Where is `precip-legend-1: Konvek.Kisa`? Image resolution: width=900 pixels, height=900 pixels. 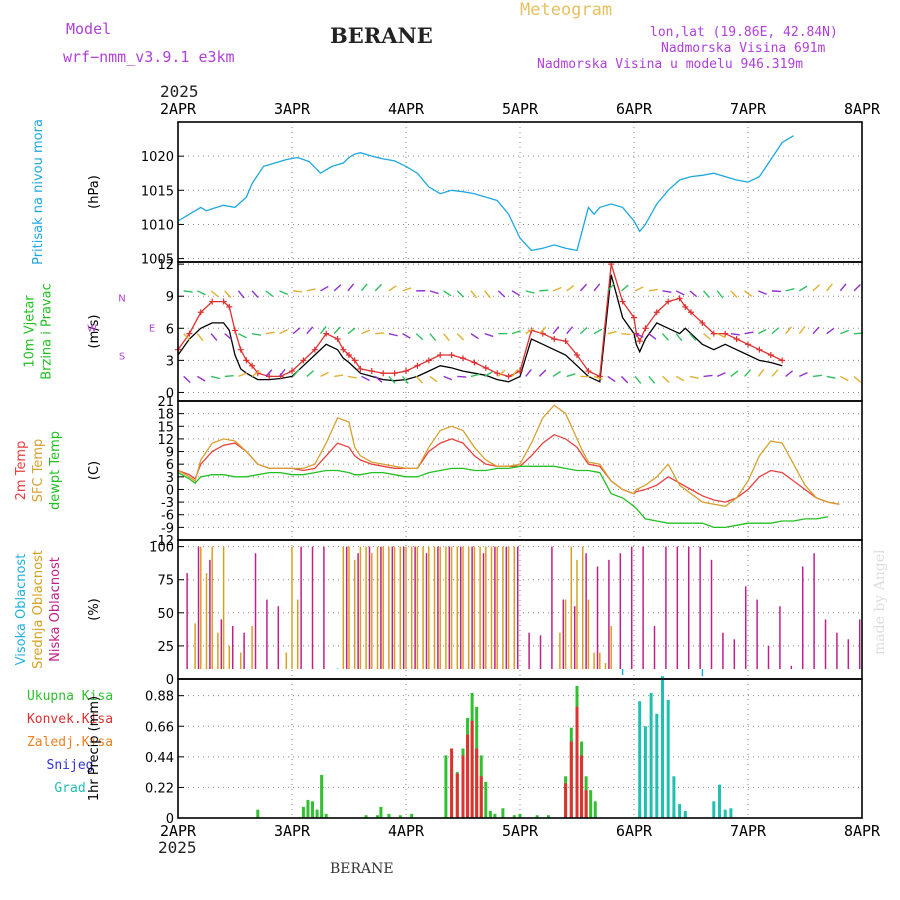 precip-legend-1: Konvek.Kisa is located at coordinates (70, 719).